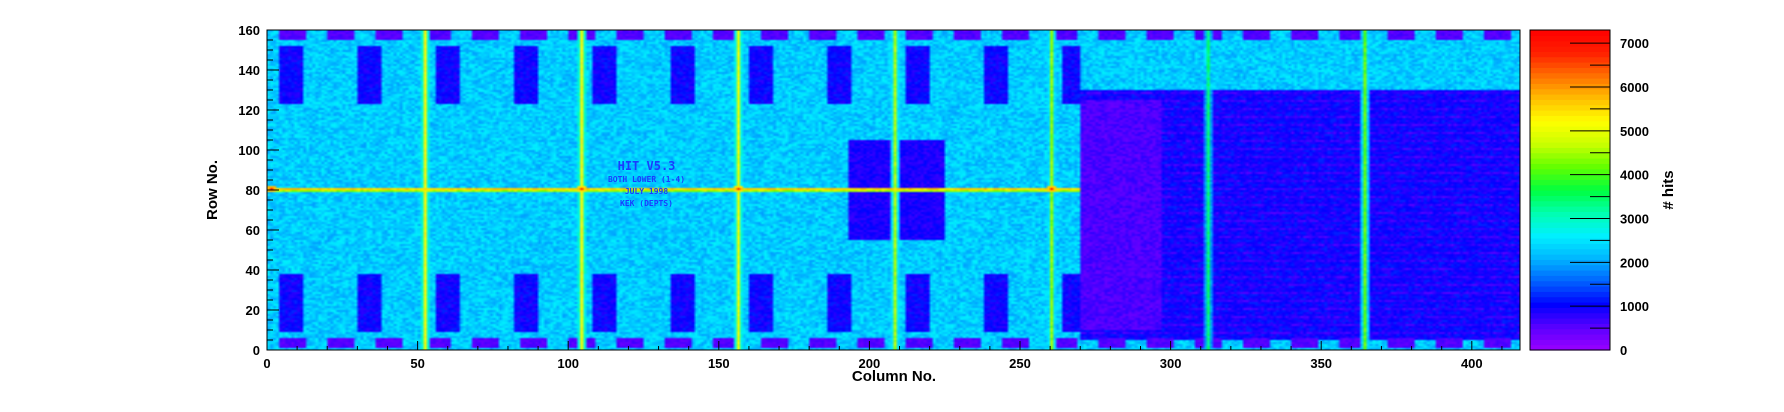  I want to click on y-tick-label: 60, so click(253, 230).